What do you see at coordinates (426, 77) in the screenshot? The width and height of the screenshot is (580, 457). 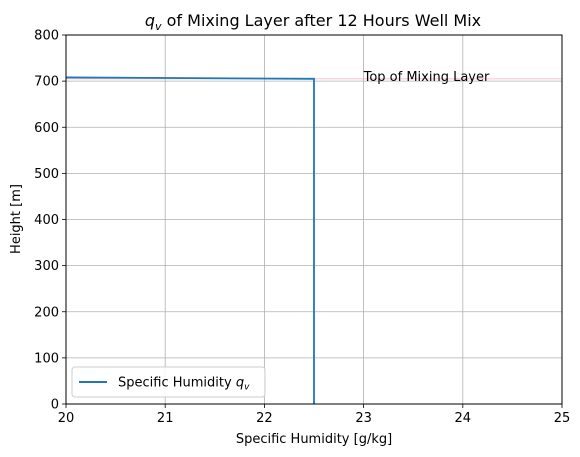 I see `annotation-label-0: Top of Mixing Layer` at bounding box center [426, 77].